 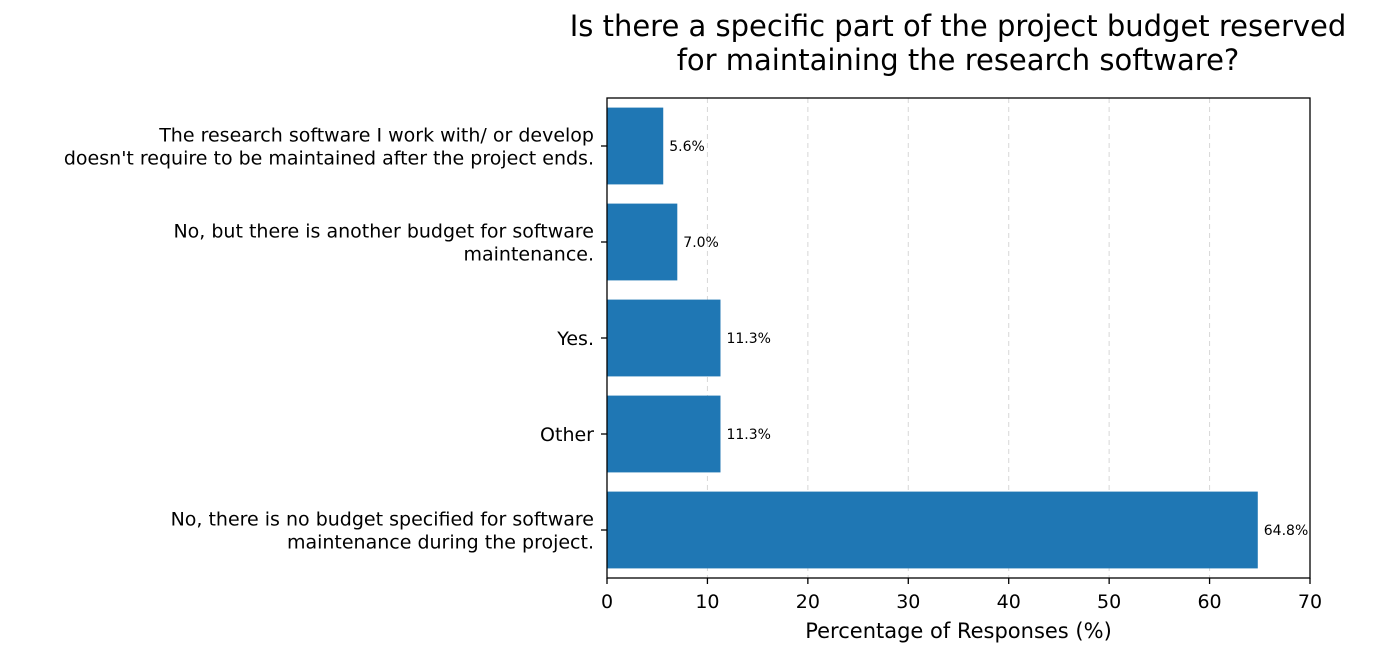 I want to click on chart-title-line: for maintaining the research software?, so click(x=958, y=60).